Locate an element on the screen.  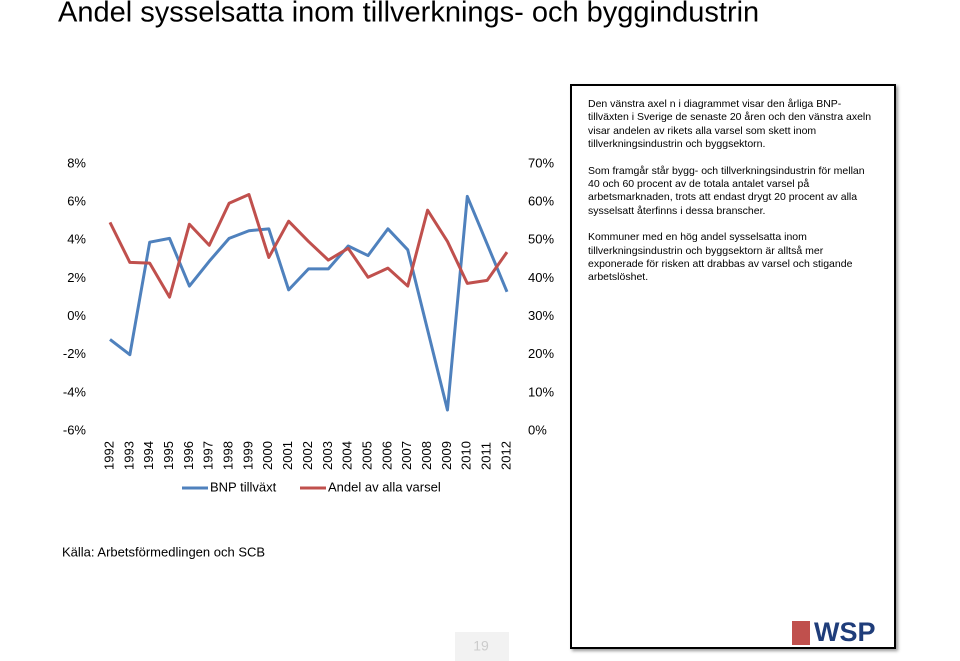
x-tick-label: 2012 is located at coordinates (505, 455).